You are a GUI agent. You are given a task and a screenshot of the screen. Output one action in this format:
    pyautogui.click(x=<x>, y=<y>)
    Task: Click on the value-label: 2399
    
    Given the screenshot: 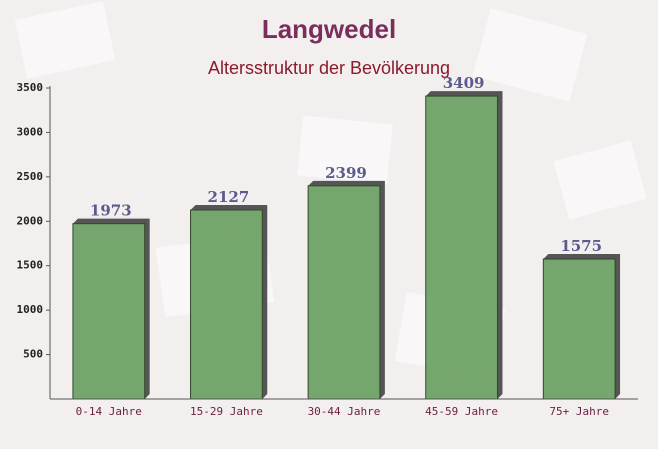 What is the action you would take?
    pyautogui.click(x=346, y=173)
    